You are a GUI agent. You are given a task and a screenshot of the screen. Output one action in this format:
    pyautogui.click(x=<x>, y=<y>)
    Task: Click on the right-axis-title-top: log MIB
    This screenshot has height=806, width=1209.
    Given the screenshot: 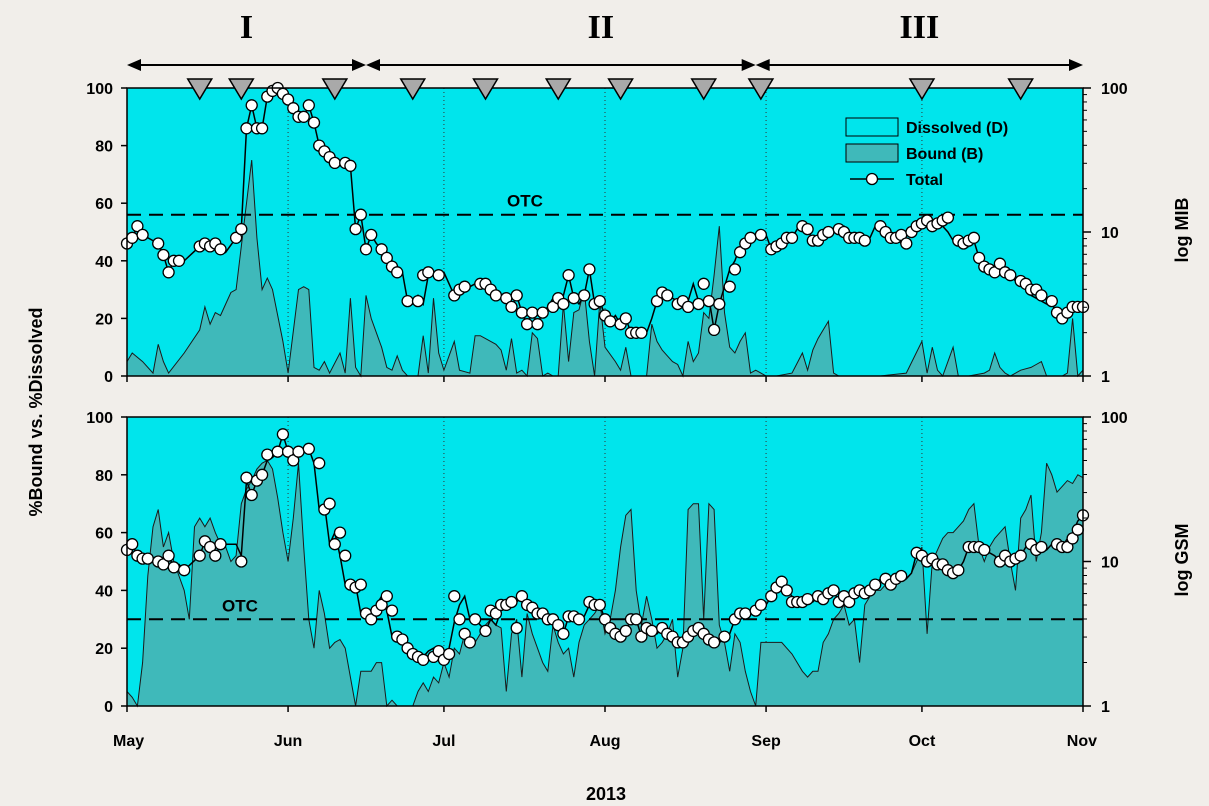 What is the action you would take?
    pyautogui.click(x=1182, y=230)
    